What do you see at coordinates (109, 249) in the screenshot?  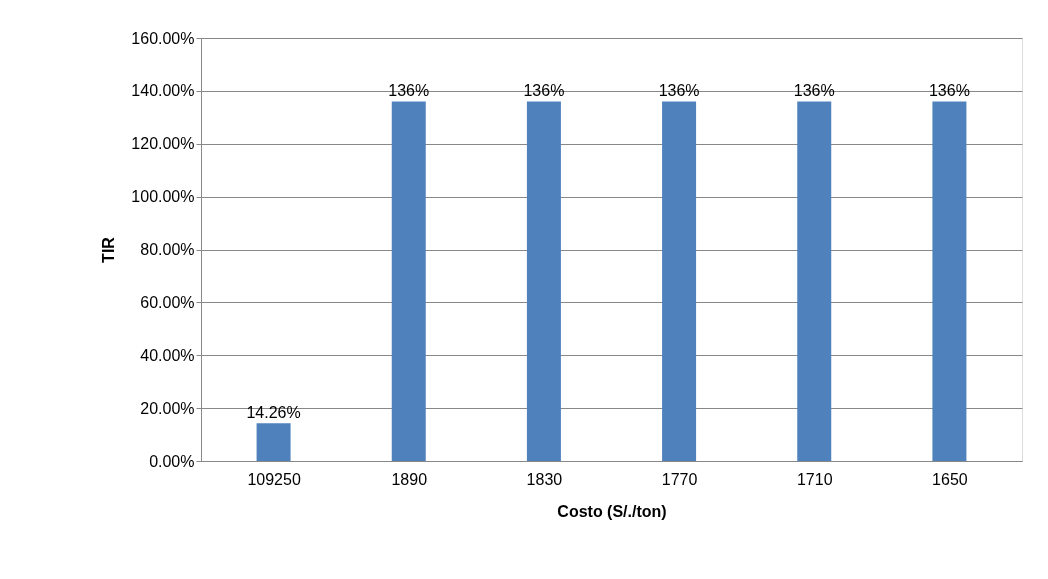 I see `y-axis-title: TIR` at bounding box center [109, 249].